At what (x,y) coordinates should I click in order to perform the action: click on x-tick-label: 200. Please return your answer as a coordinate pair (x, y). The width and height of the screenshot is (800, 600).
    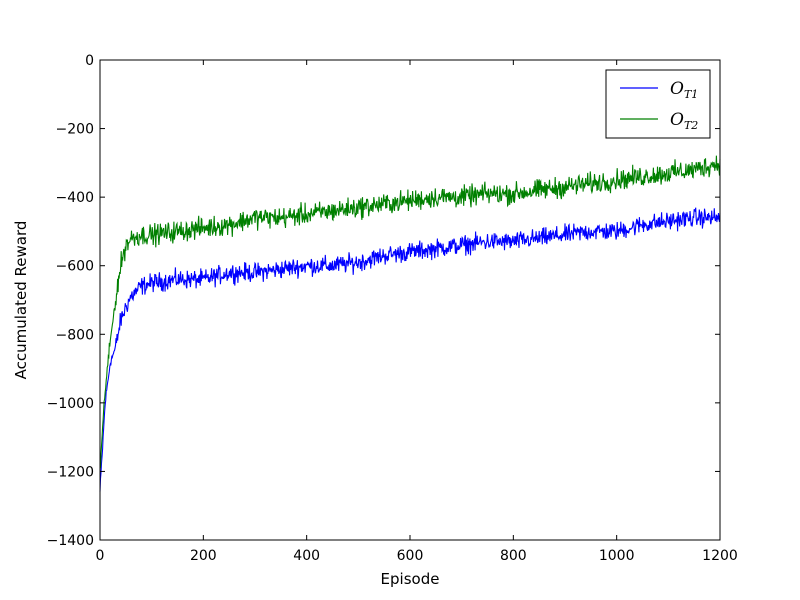
    Looking at the image, I should click on (203, 556).